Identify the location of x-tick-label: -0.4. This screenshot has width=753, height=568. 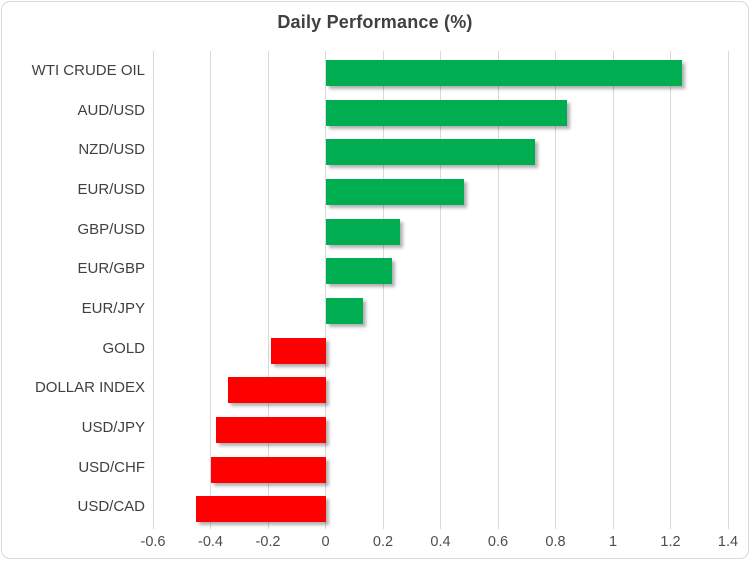
(210, 542).